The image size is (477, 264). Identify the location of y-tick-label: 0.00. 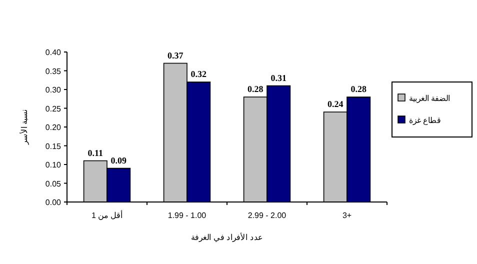
(53, 202).